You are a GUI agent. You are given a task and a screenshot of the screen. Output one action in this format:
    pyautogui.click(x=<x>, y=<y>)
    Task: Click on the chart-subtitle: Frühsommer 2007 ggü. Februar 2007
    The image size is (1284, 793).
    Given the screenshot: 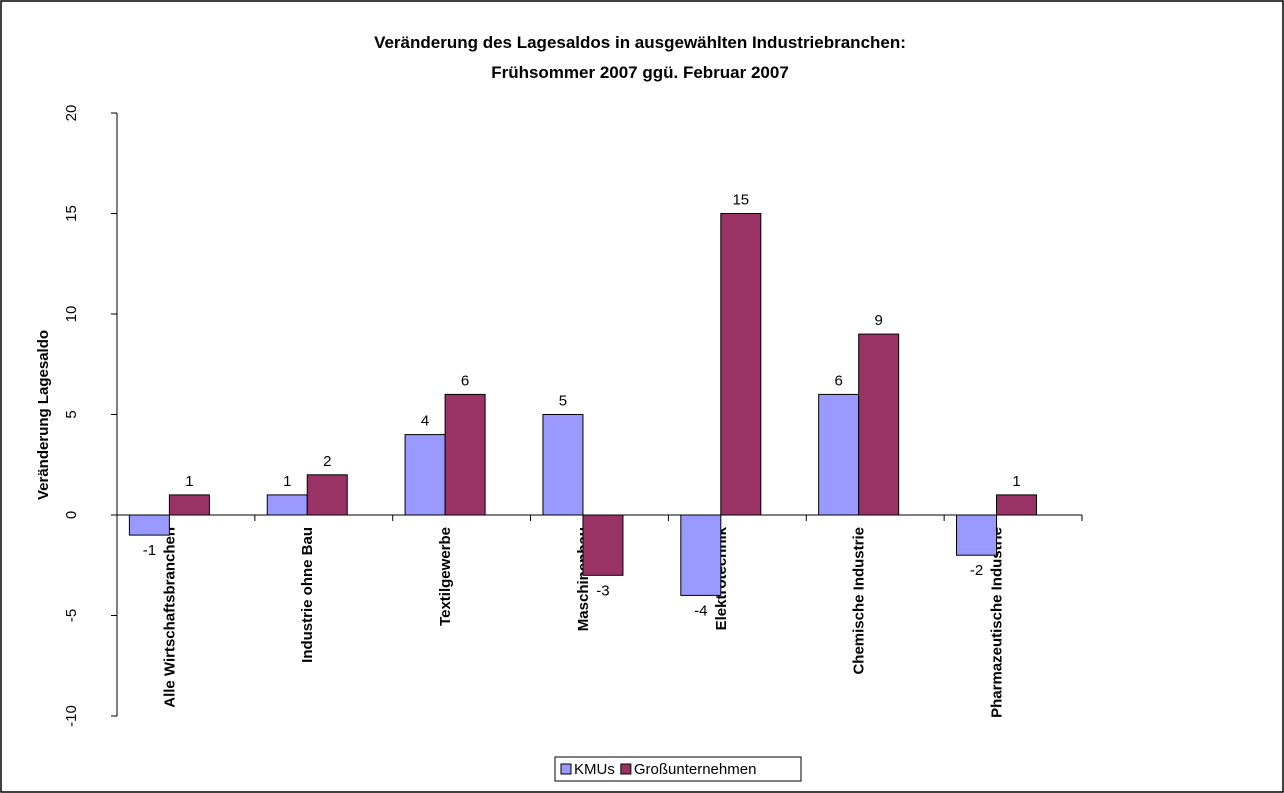 What is the action you would take?
    pyautogui.click(x=640, y=72)
    